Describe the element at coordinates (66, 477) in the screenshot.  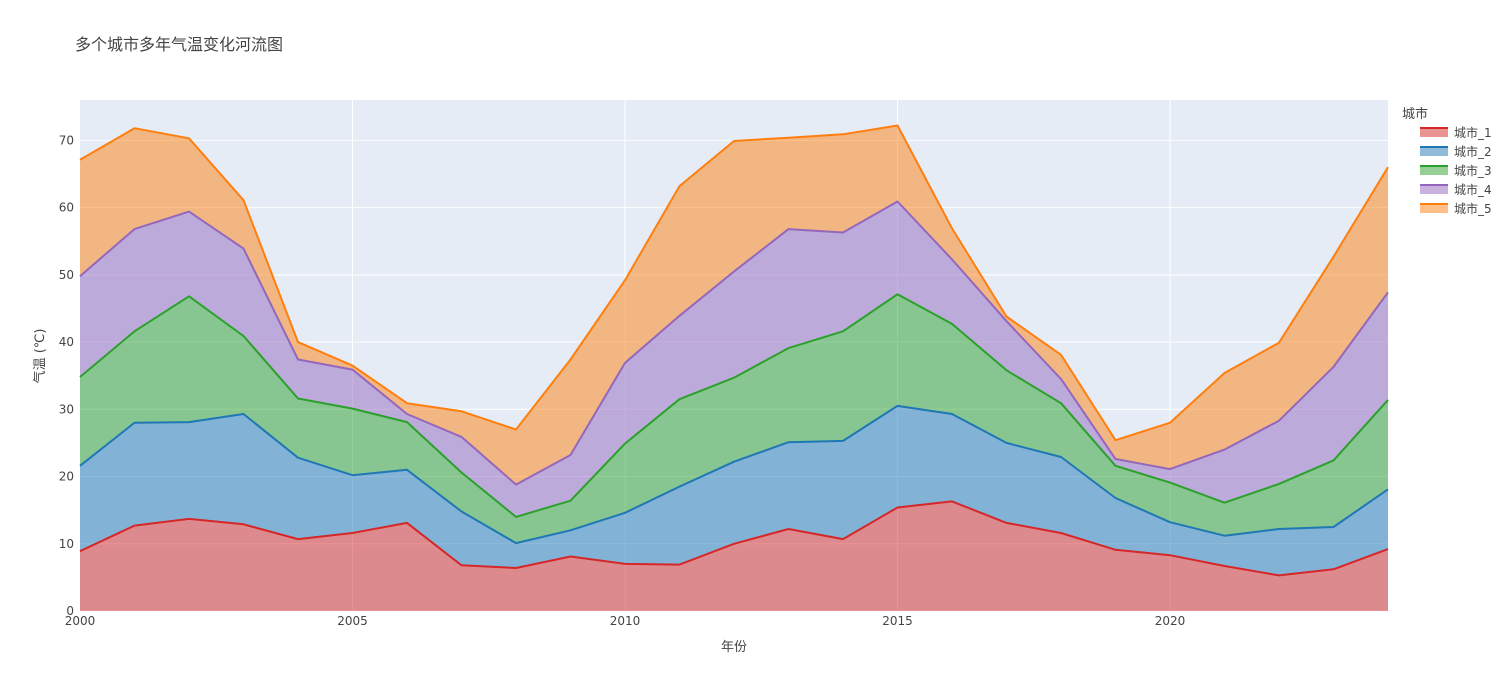
I see `y-tick-label: 20` at that location.